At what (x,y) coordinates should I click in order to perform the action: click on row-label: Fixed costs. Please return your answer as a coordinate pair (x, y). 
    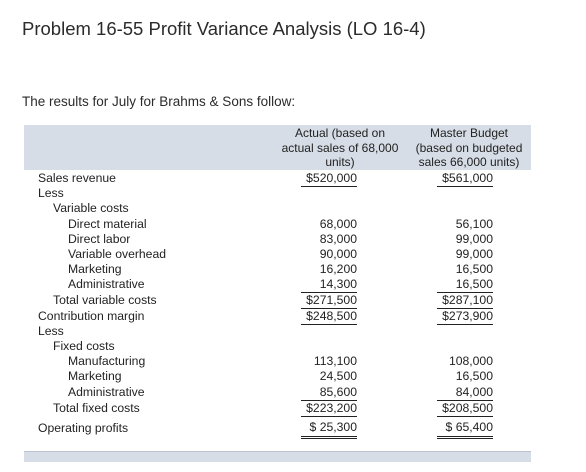
    Looking at the image, I should click on (84, 346).